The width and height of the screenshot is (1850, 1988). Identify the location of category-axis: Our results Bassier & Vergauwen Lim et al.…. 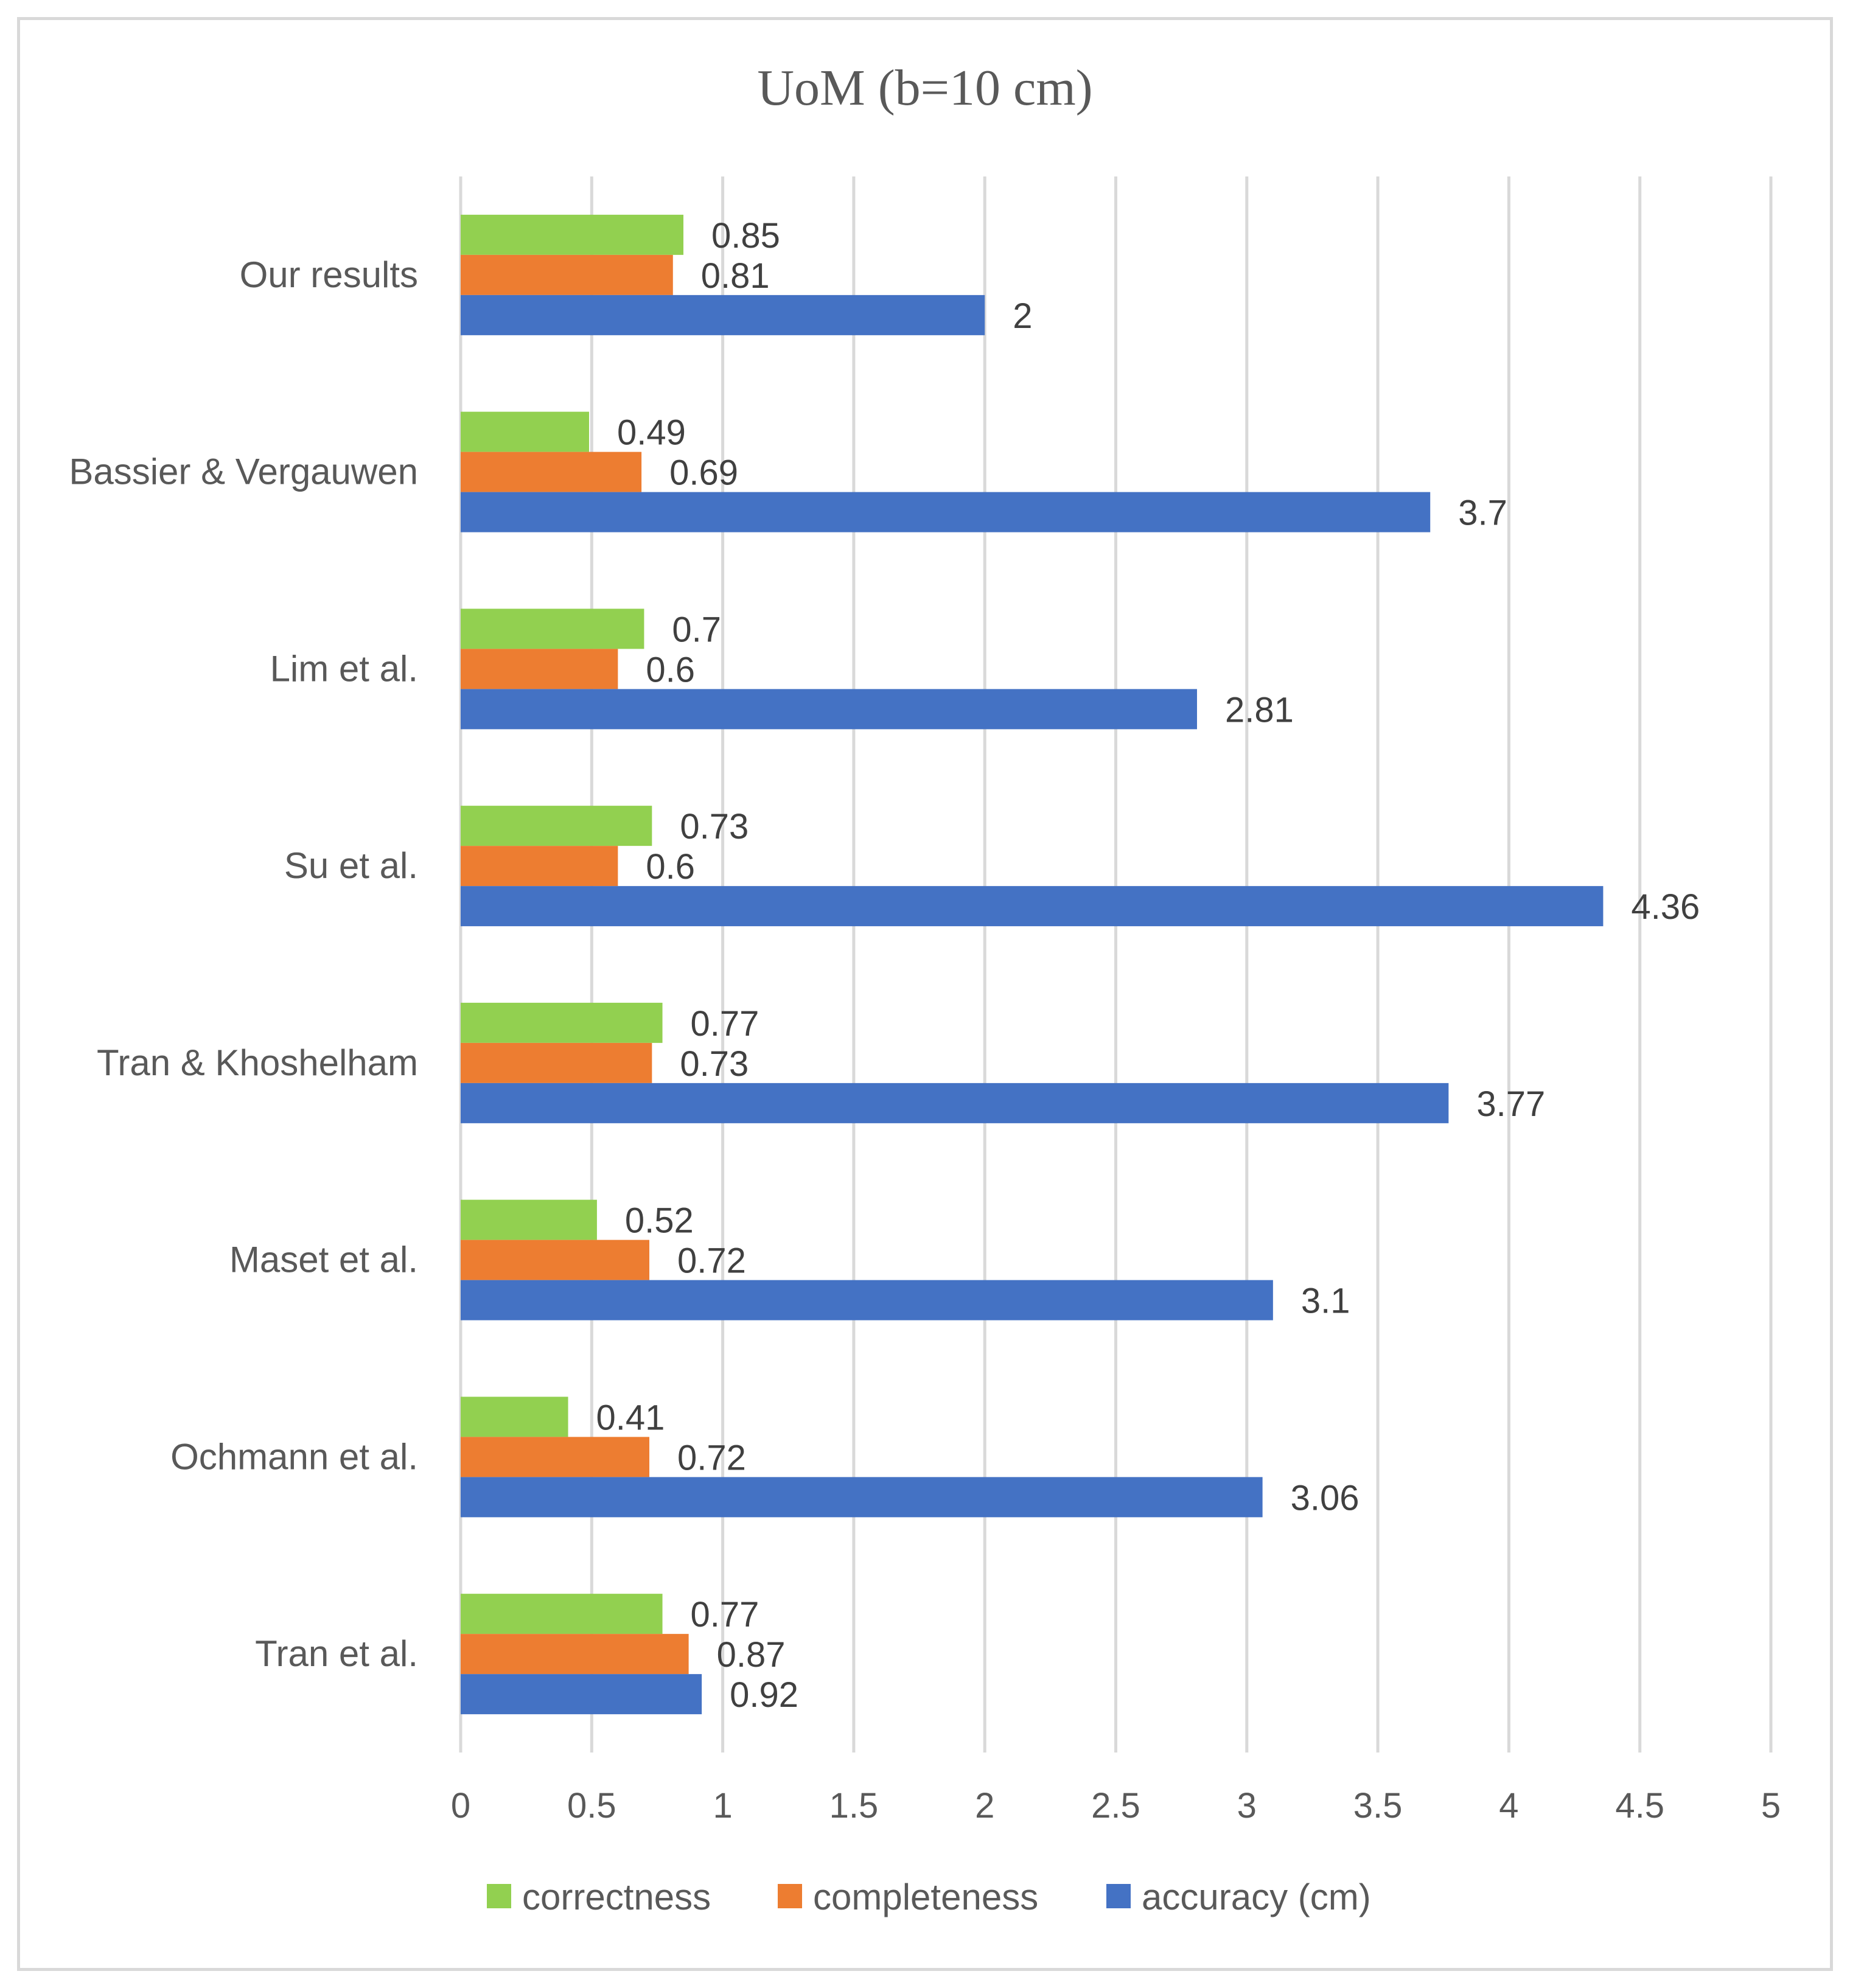
(244, 964).